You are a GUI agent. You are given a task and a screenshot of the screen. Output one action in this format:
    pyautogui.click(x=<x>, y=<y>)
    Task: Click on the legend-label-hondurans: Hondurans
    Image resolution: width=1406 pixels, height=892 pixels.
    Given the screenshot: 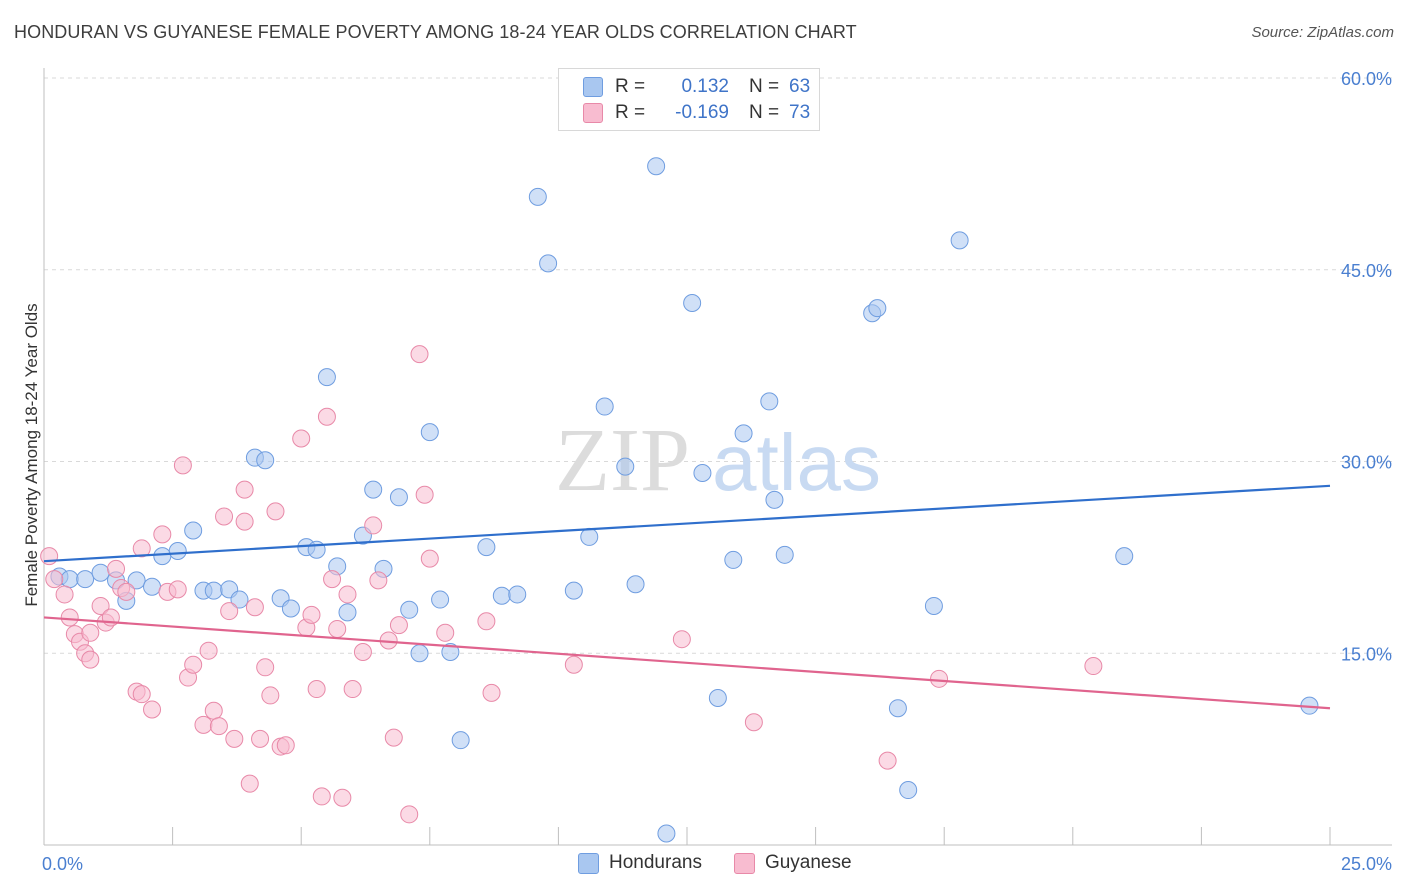 What is the action you would take?
    pyautogui.click(x=655, y=862)
    